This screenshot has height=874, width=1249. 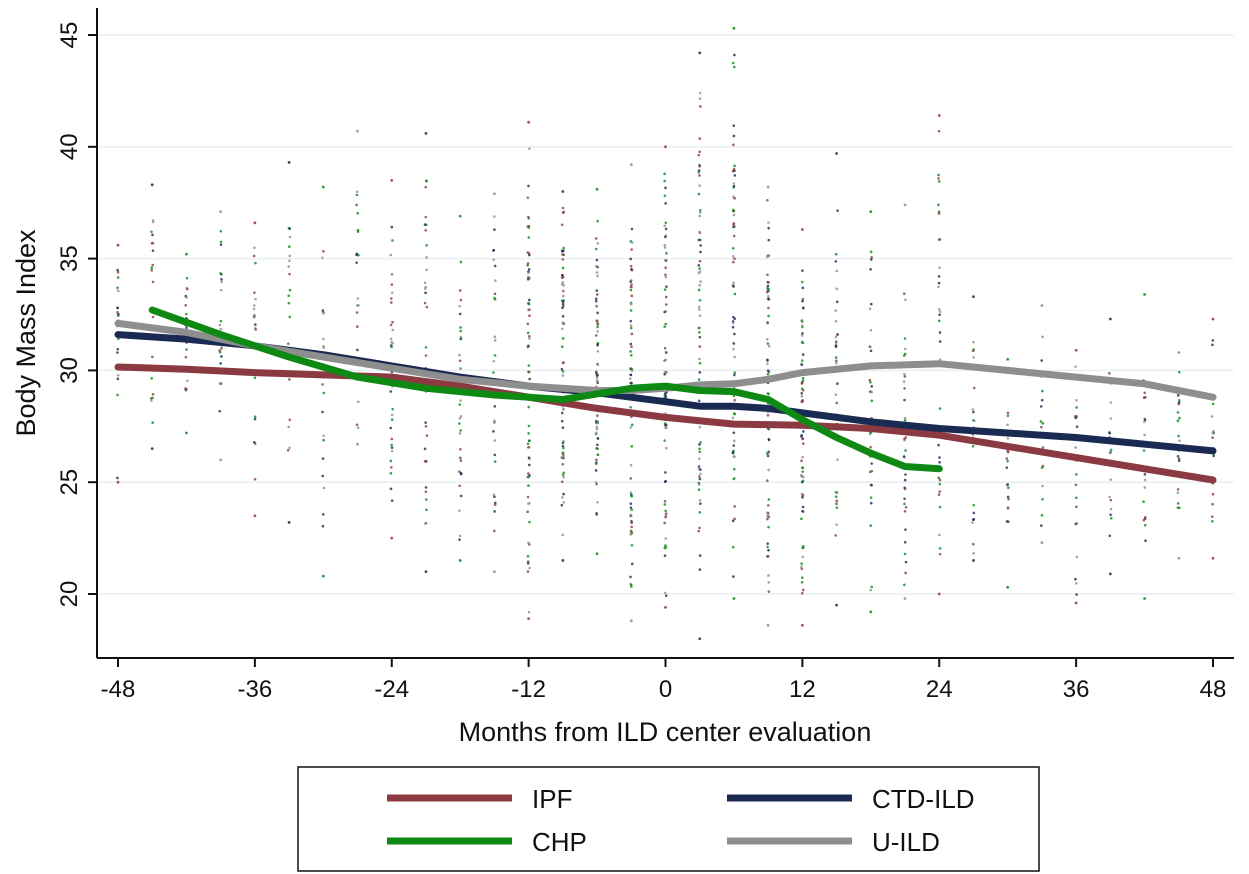 What do you see at coordinates (69, 258) in the screenshot?
I see `y-tick-label-35: 35` at bounding box center [69, 258].